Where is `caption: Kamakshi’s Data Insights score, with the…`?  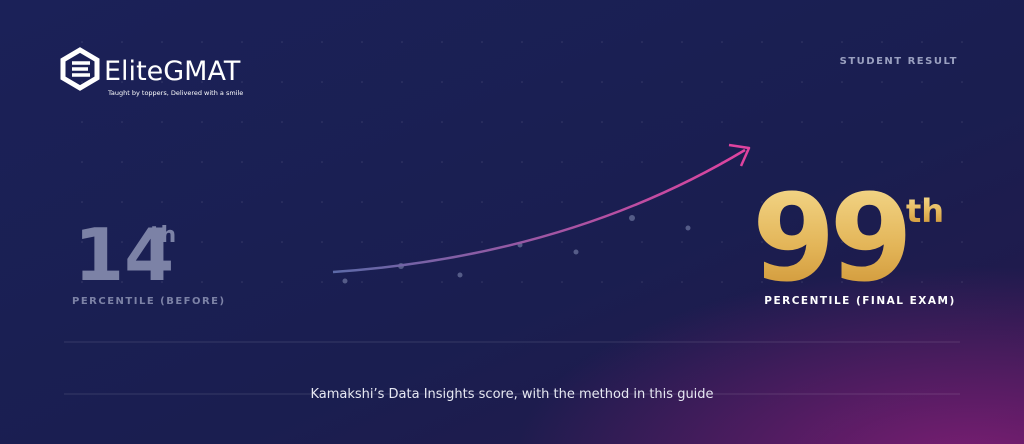
caption: Kamakshi’s Data Insights score, with the… is located at coordinates (511, 394).